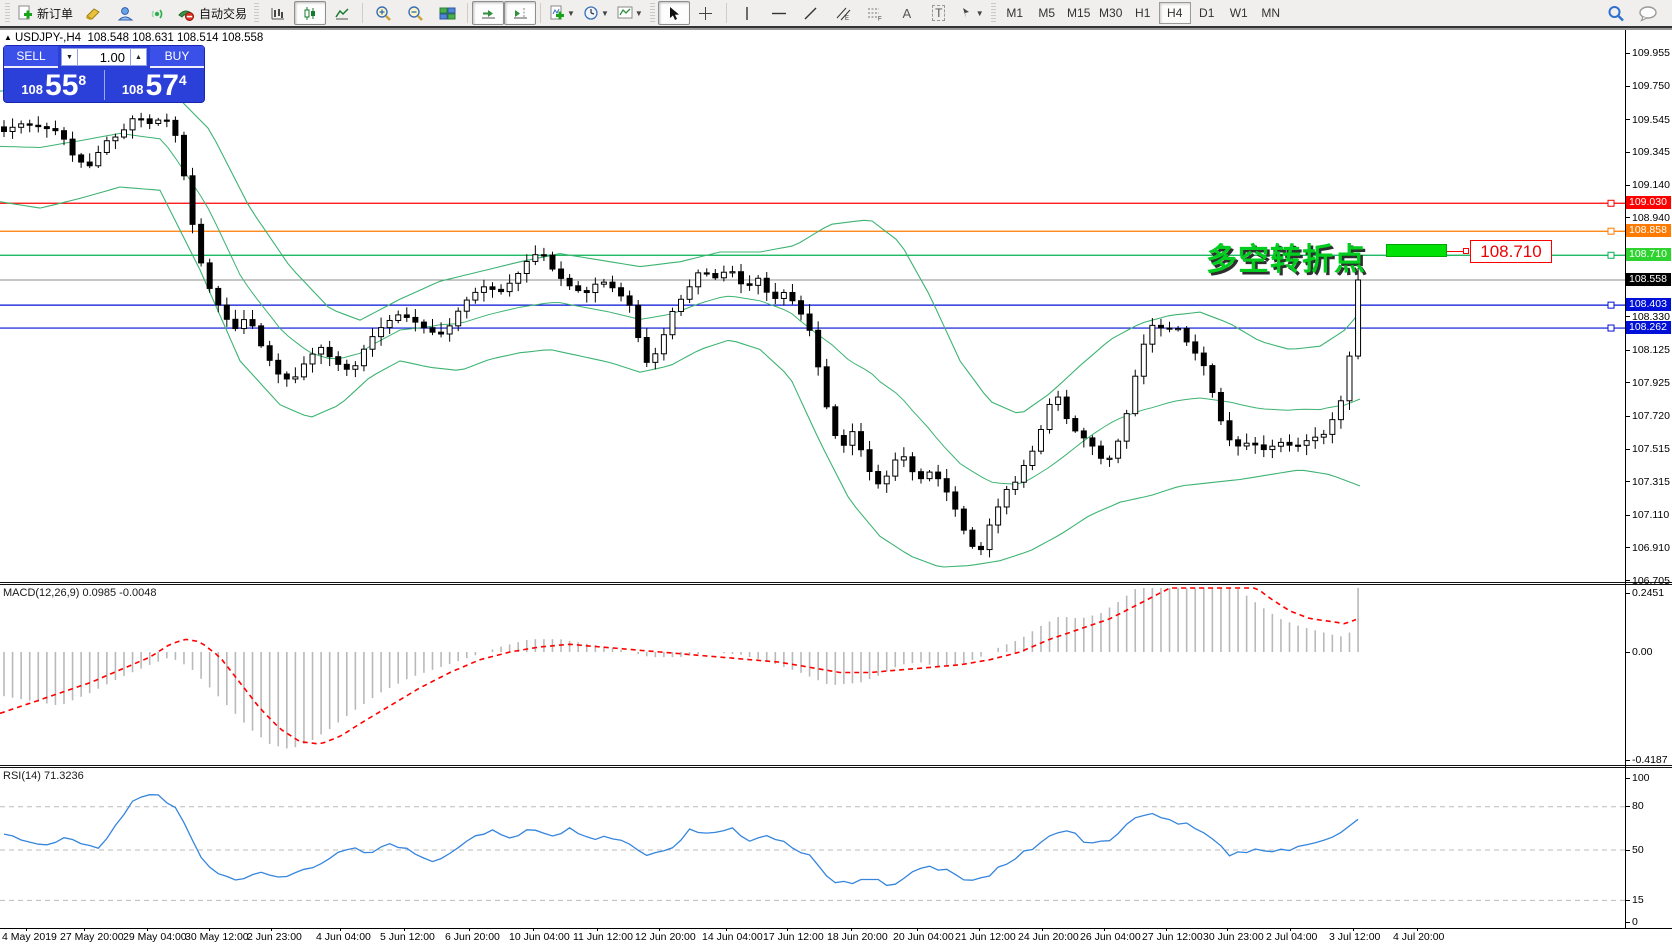 The width and height of the screenshot is (1672, 947). What do you see at coordinates (1648, 13) in the screenshot?
I see `chat-button` at bounding box center [1648, 13].